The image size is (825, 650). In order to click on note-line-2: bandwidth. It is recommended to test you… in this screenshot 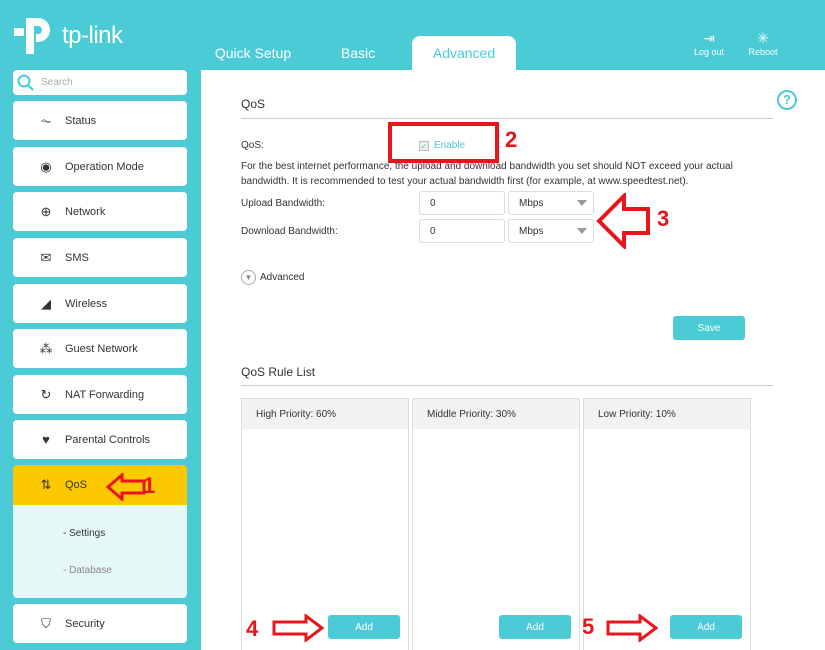, I will do `click(465, 181)`.